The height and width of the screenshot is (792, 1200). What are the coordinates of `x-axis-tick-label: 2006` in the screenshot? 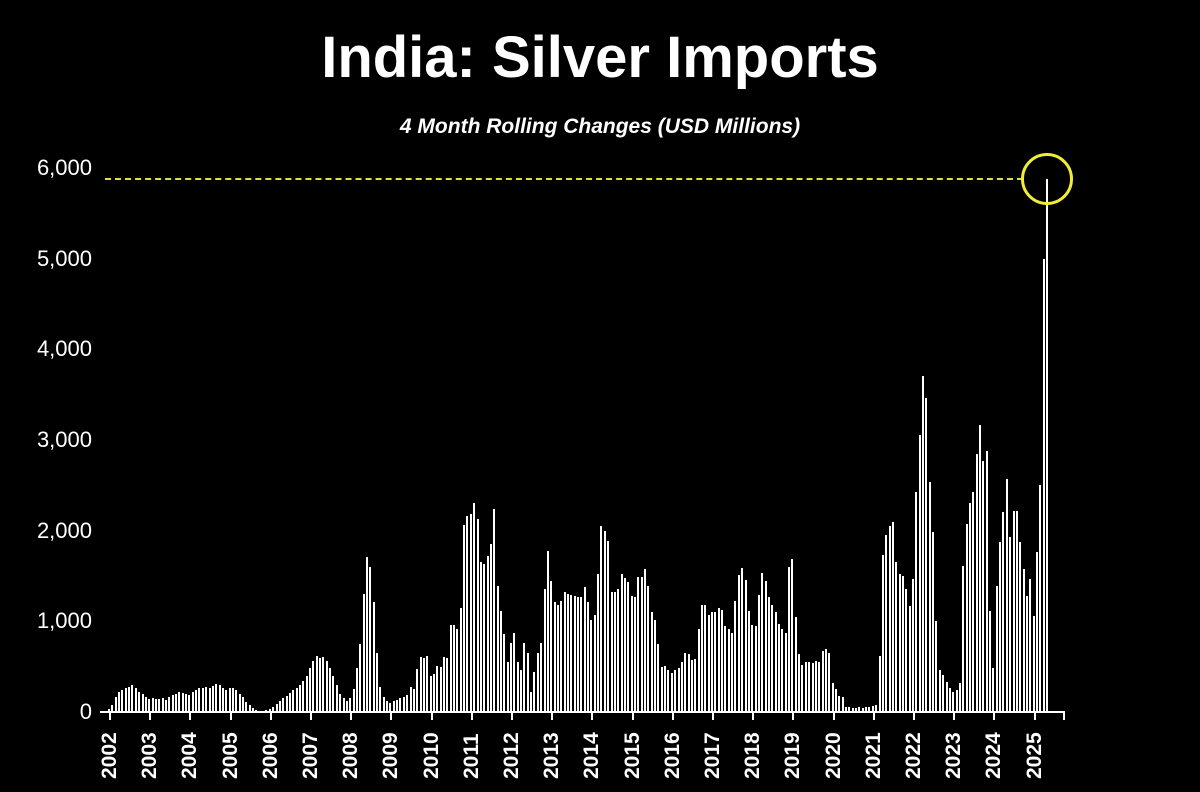 It's located at (270, 755).